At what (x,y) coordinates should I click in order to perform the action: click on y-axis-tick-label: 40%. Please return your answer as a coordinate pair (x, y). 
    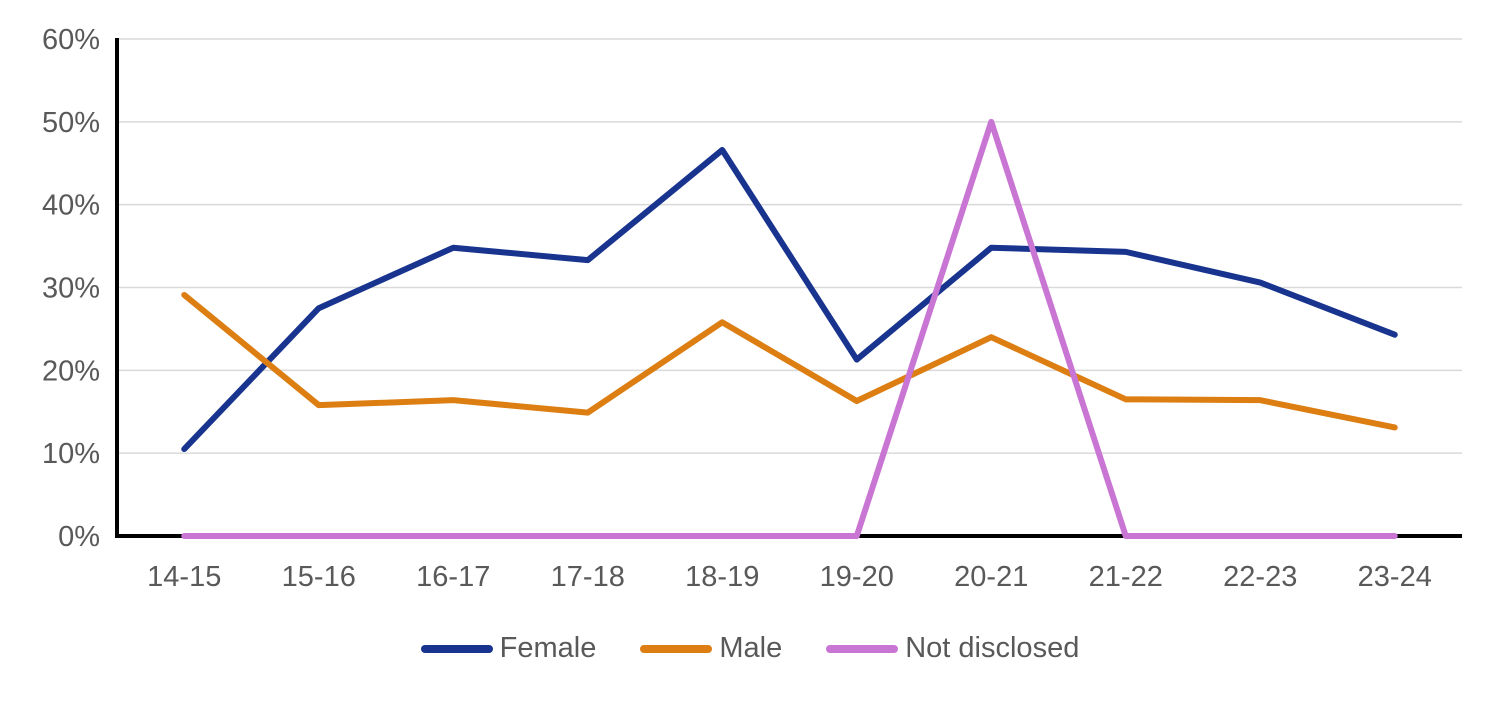
    Looking at the image, I should click on (71, 206).